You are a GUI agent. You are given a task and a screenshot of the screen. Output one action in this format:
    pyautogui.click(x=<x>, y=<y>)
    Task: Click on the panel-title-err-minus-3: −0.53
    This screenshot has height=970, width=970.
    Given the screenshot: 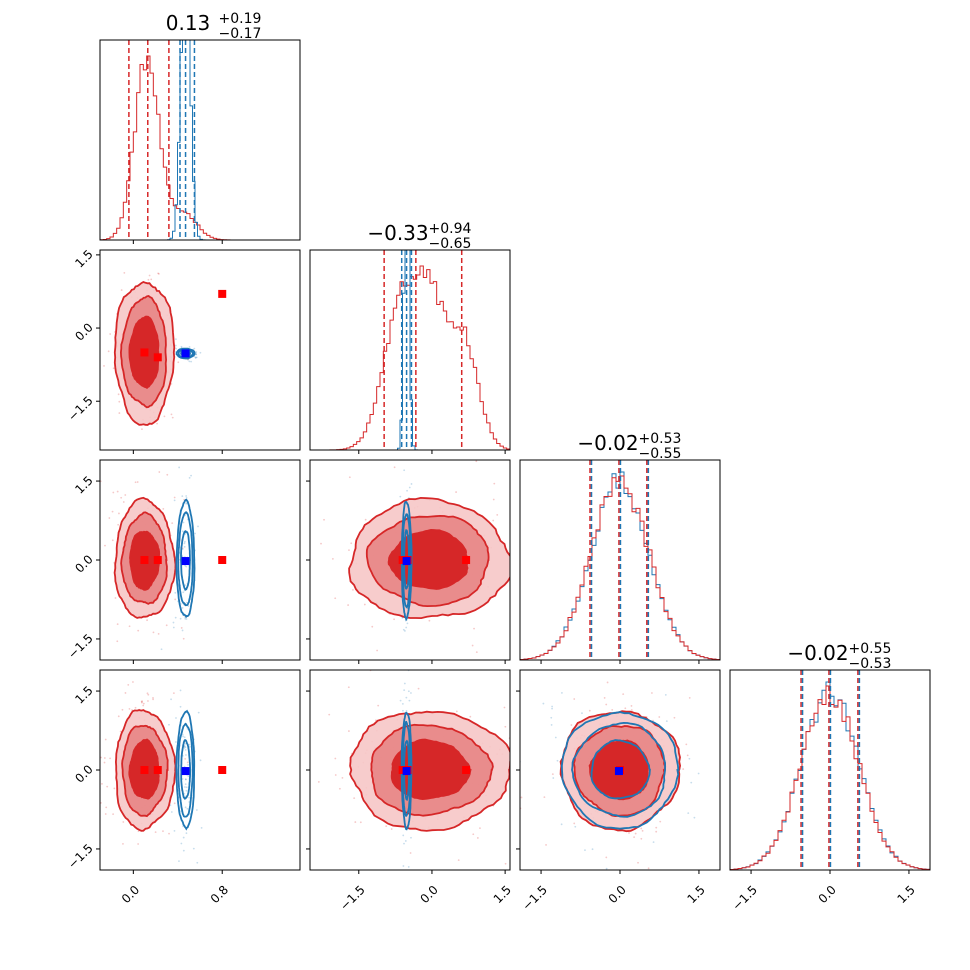 What is the action you would take?
    pyautogui.click(x=870, y=664)
    